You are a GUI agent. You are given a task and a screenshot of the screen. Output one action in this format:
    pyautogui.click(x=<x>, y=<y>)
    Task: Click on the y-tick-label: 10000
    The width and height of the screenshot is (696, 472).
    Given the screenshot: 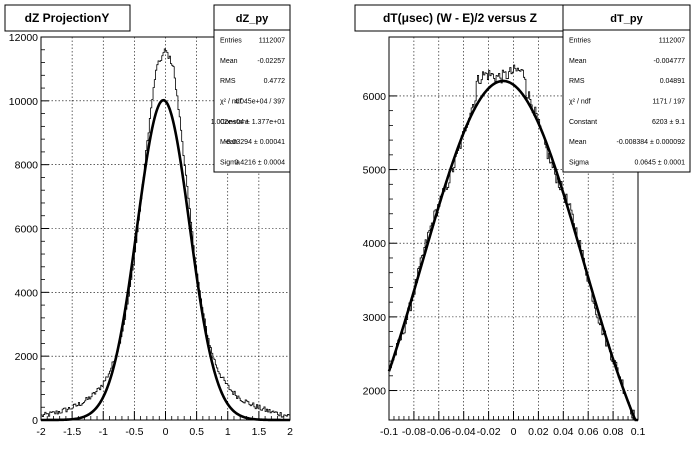 What is the action you would take?
    pyautogui.click(x=23, y=102)
    